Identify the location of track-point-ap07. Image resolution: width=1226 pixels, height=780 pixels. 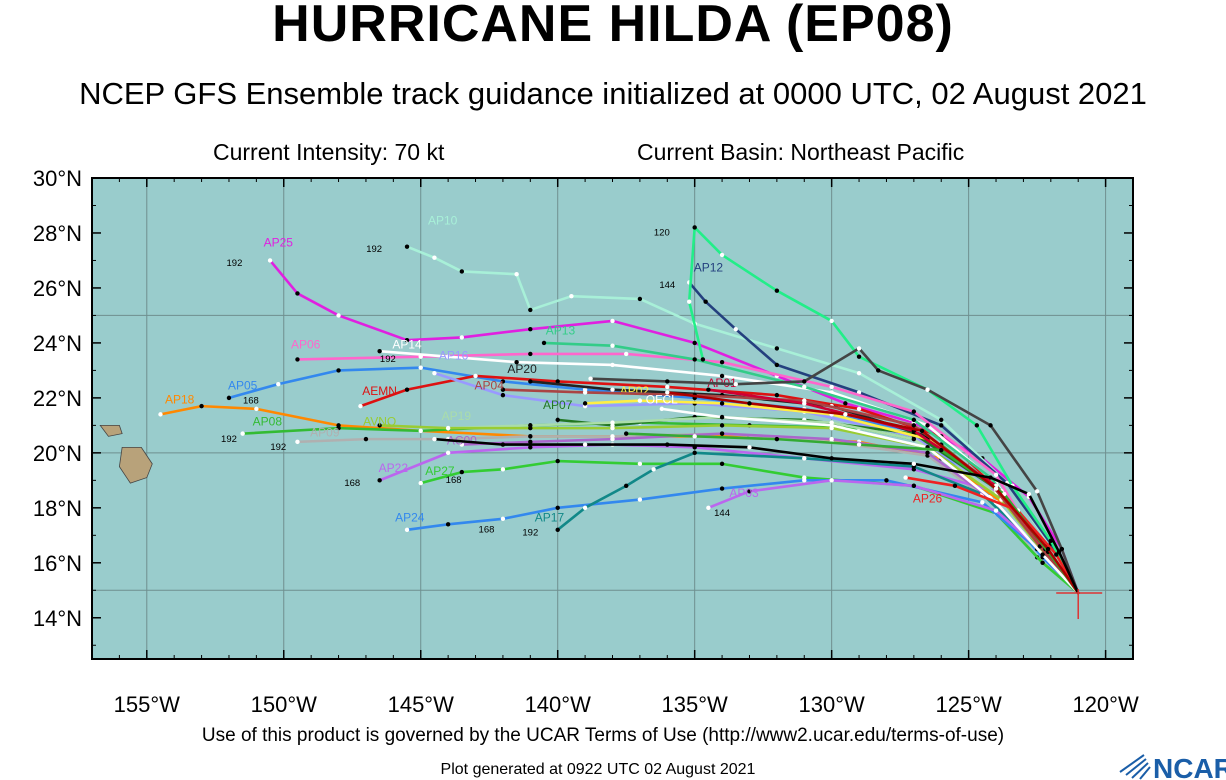
(557, 420).